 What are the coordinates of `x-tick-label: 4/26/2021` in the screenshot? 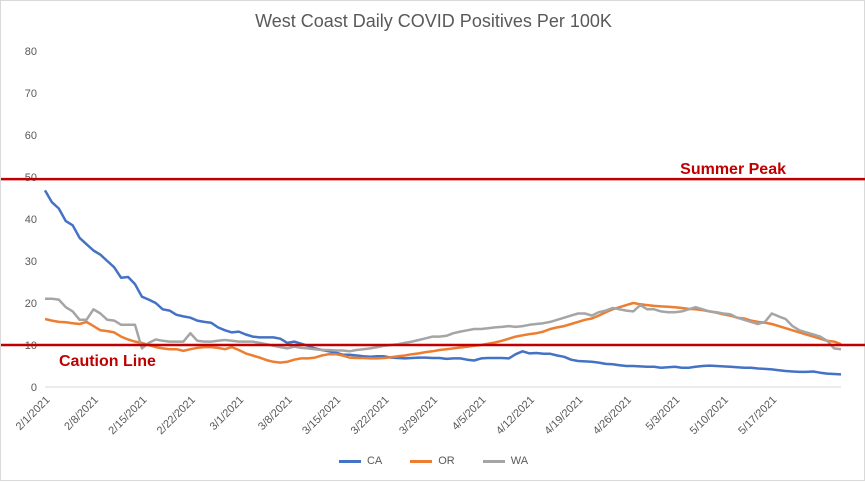 It's located at (612, 415).